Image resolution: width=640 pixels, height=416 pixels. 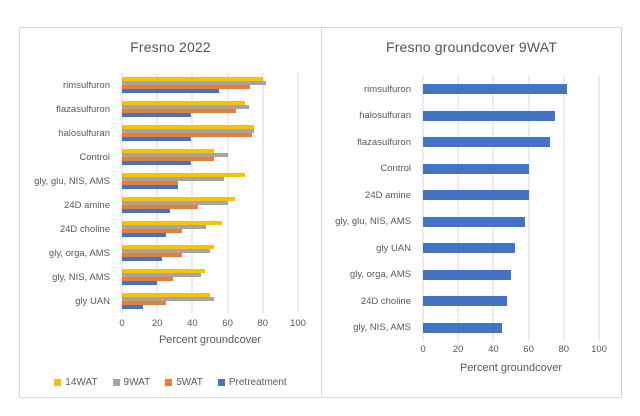 What do you see at coordinates (511, 368) in the screenshot?
I see `x-axis-title: Percent groundcover` at bounding box center [511, 368].